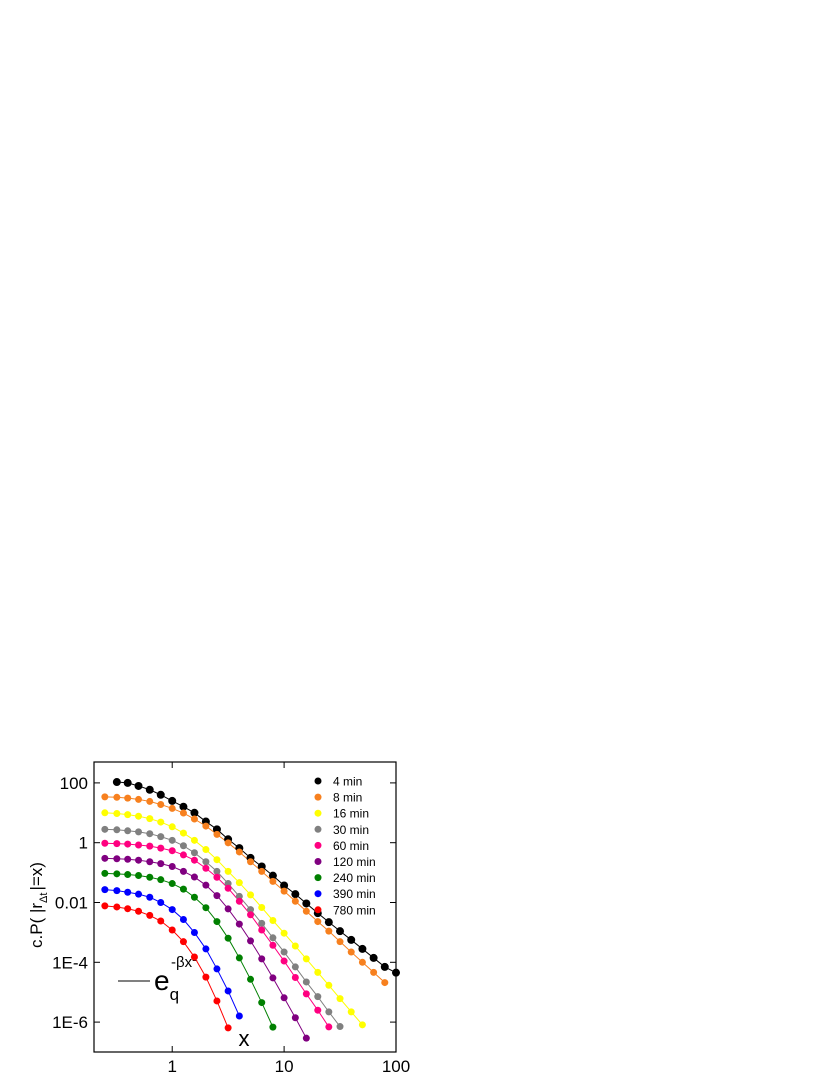 Image resolution: width=830 pixels, height=1075 pixels. I want to click on legend-label: 16 min, so click(351, 814).